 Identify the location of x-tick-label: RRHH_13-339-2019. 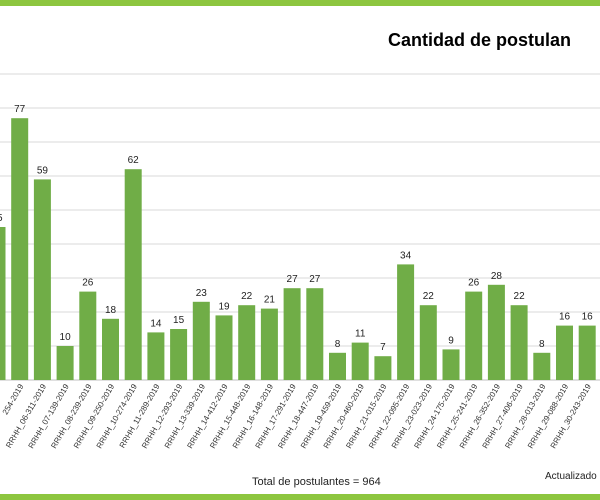
(185, 416).